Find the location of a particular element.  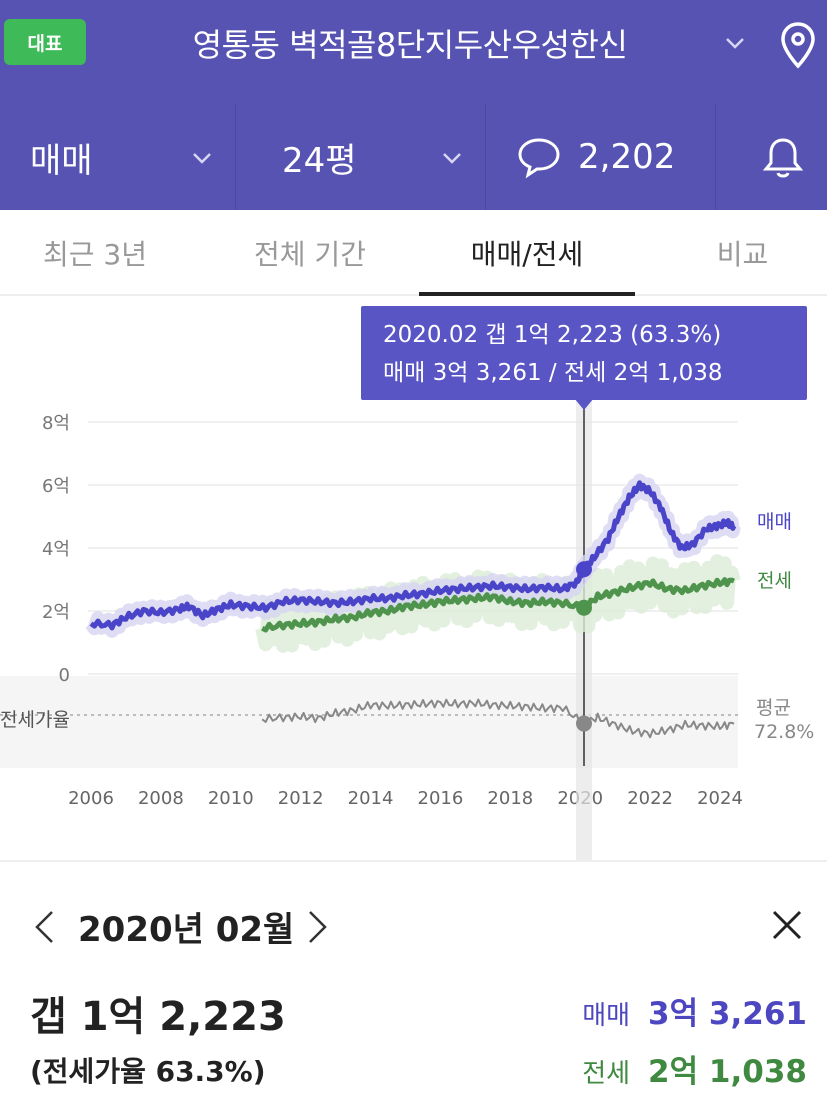

bell-icon is located at coordinates (783, 158).